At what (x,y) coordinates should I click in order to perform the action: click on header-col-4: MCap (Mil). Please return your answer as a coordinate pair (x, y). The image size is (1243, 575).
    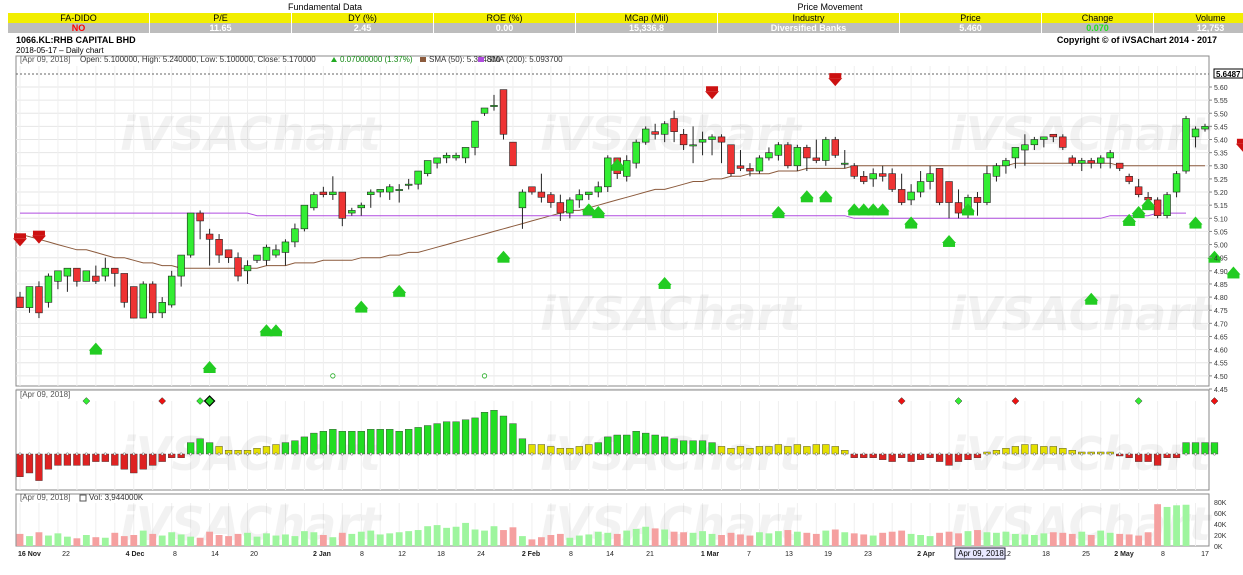
    Looking at the image, I should click on (647, 18).